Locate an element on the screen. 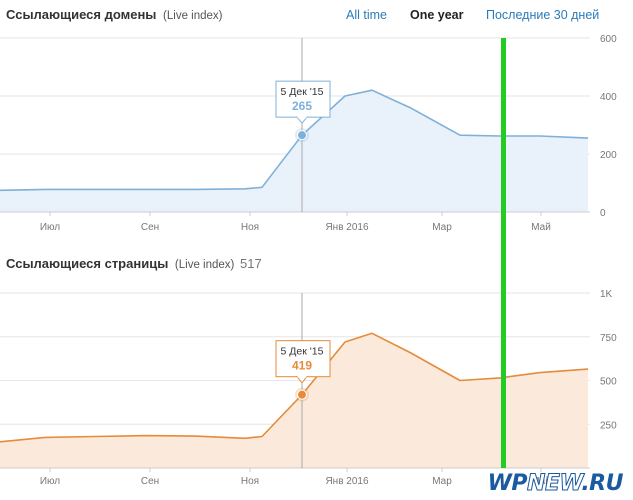  chart2-xtick-label: Ноя is located at coordinates (250, 481).